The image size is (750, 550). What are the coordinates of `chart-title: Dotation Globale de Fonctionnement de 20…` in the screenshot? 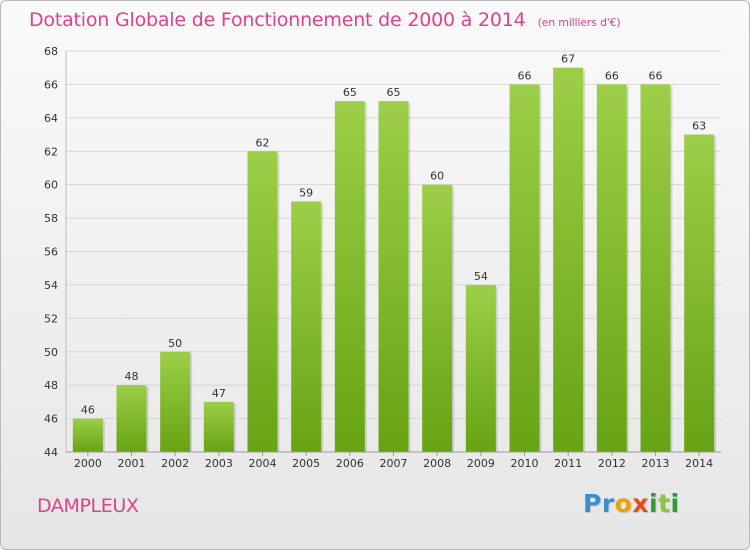 It's located at (325, 20).